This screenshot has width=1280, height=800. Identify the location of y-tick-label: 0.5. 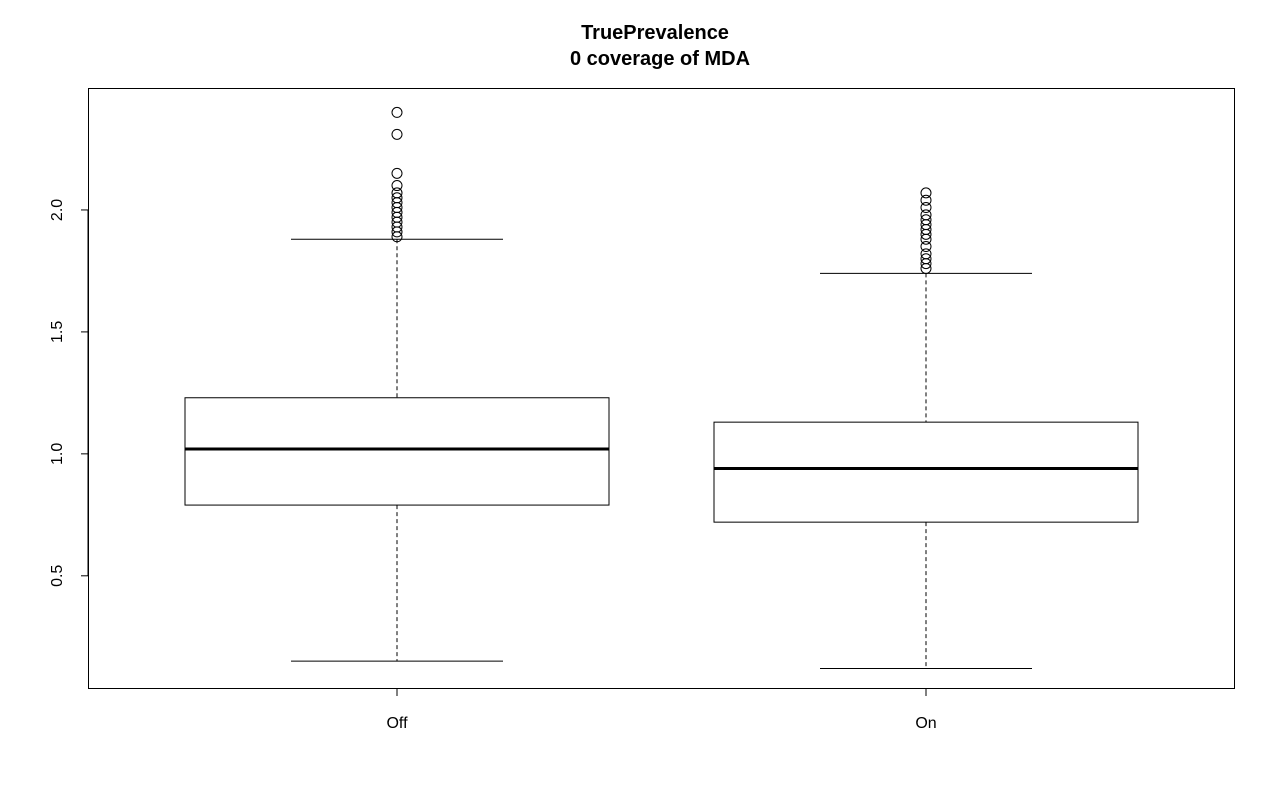
(57, 576).